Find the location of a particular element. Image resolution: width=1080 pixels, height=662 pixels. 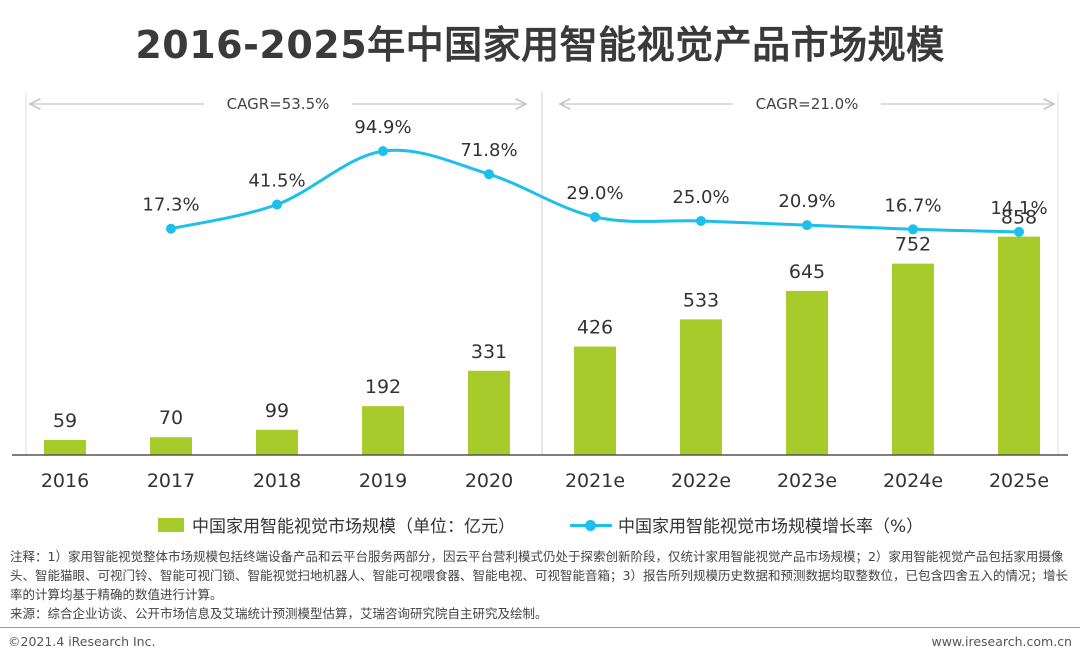

x-tick-label-2023e: 2023e is located at coordinates (807, 481).